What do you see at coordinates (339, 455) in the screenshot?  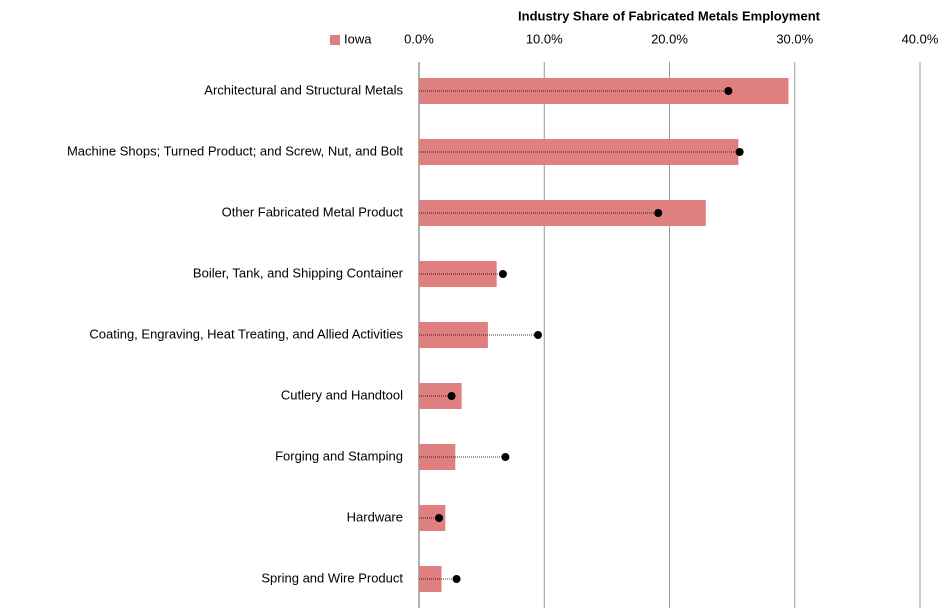 I see `y-tick-label: Forging and Stamping` at bounding box center [339, 455].